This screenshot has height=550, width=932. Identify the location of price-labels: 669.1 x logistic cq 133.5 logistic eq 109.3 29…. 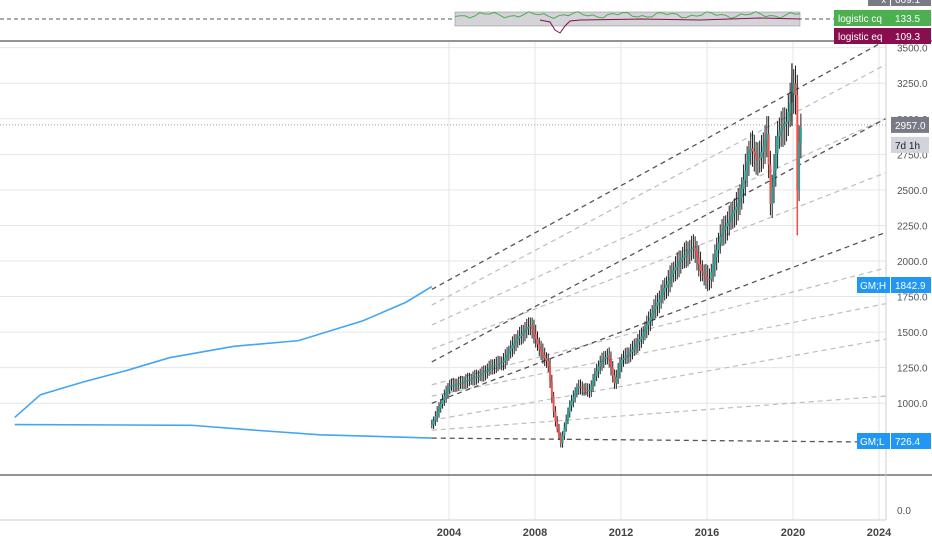
(882, 224).